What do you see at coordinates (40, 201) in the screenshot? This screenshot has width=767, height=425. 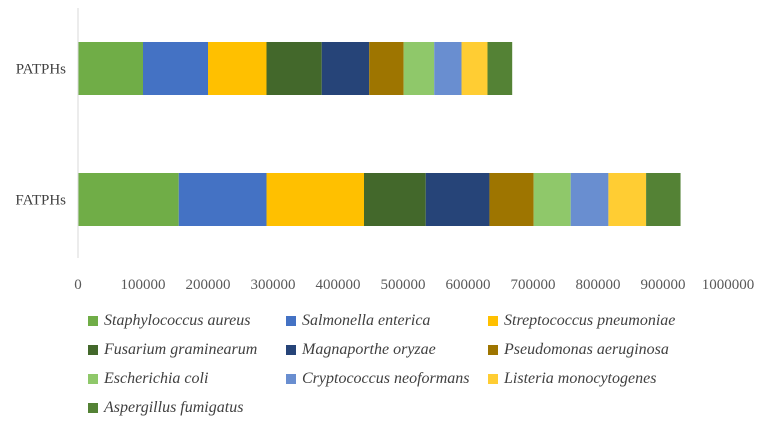 I see `category-label: FATPHs` at bounding box center [40, 201].